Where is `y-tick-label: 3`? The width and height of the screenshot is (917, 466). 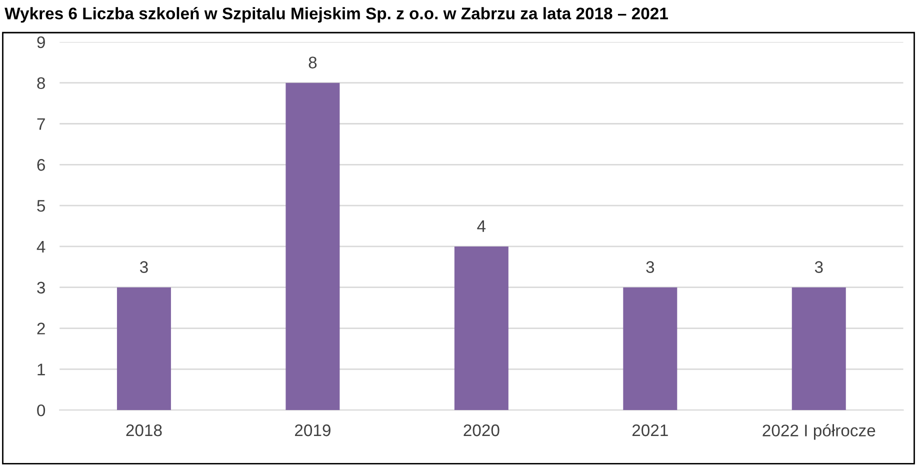 y-tick-label: 3 is located at coordinates (41, 288).